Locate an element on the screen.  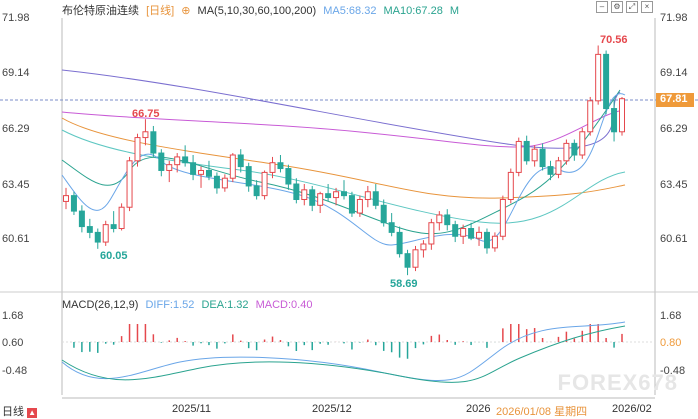
low1-annotation: 60.05 is located at coordinates (114, 256).